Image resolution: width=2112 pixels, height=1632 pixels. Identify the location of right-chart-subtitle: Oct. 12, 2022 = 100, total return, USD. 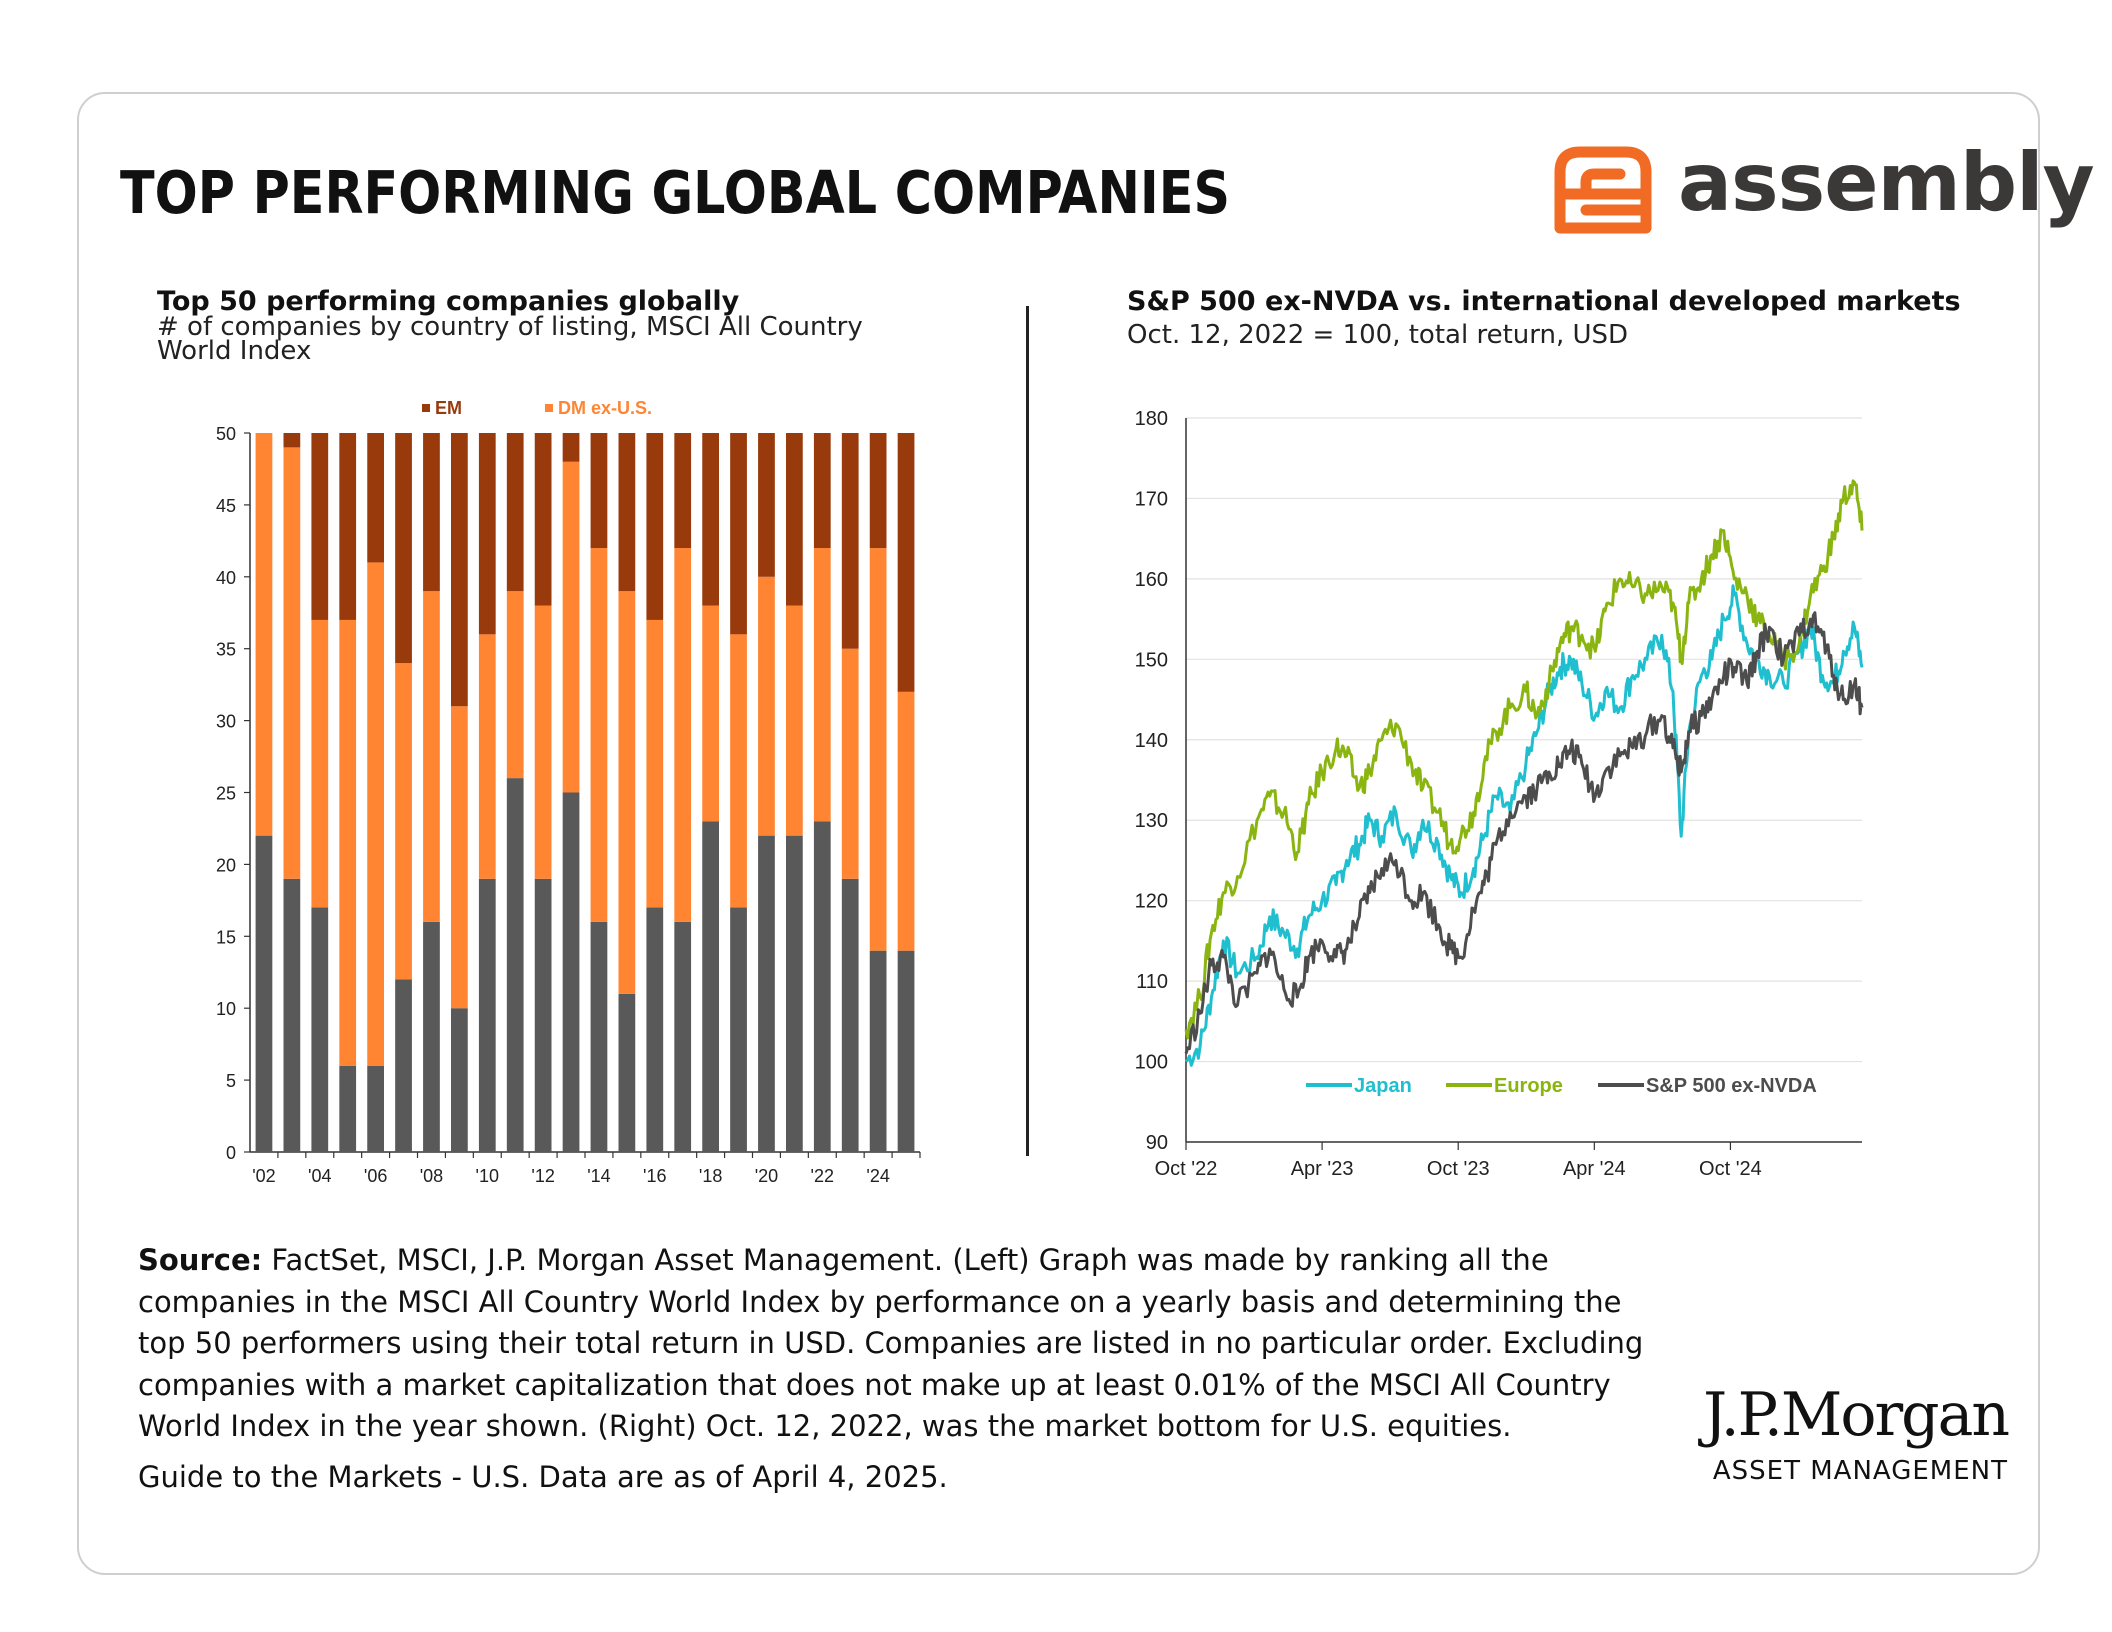
(1378, 335).